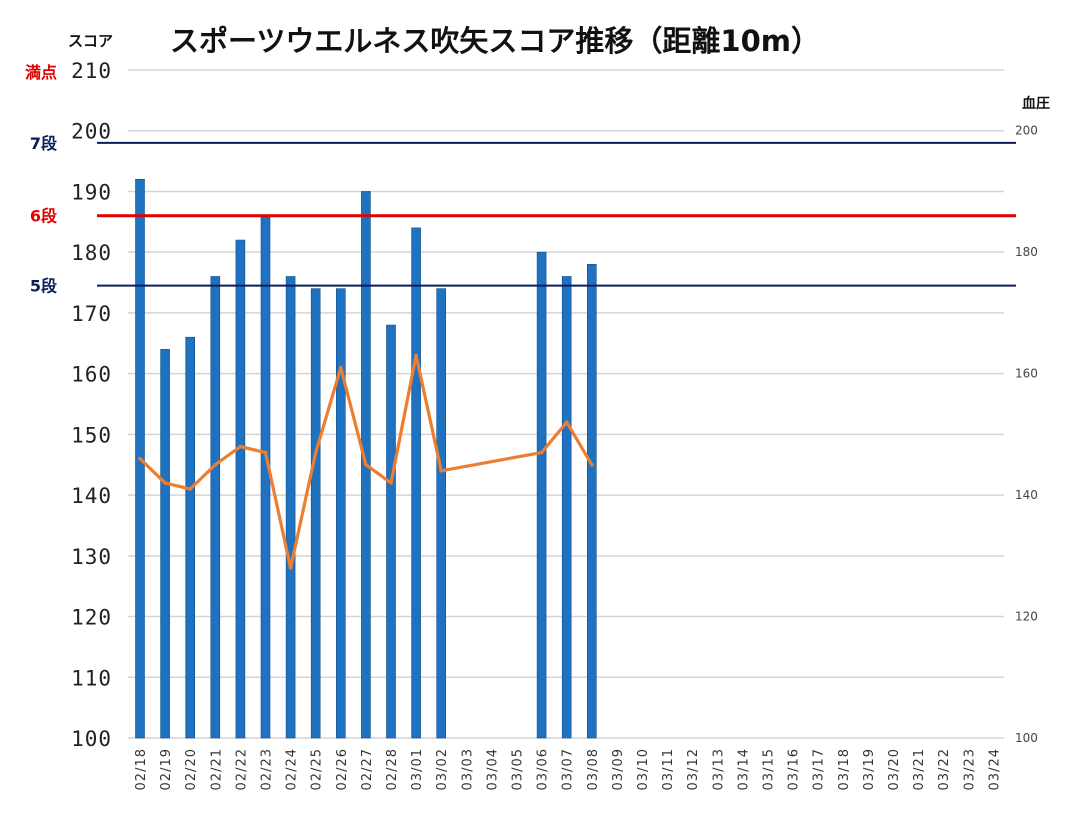  I want to click on chart-title: スポーツウエルネス吹矢スコア推移（距離10m）, so click(495, 41).